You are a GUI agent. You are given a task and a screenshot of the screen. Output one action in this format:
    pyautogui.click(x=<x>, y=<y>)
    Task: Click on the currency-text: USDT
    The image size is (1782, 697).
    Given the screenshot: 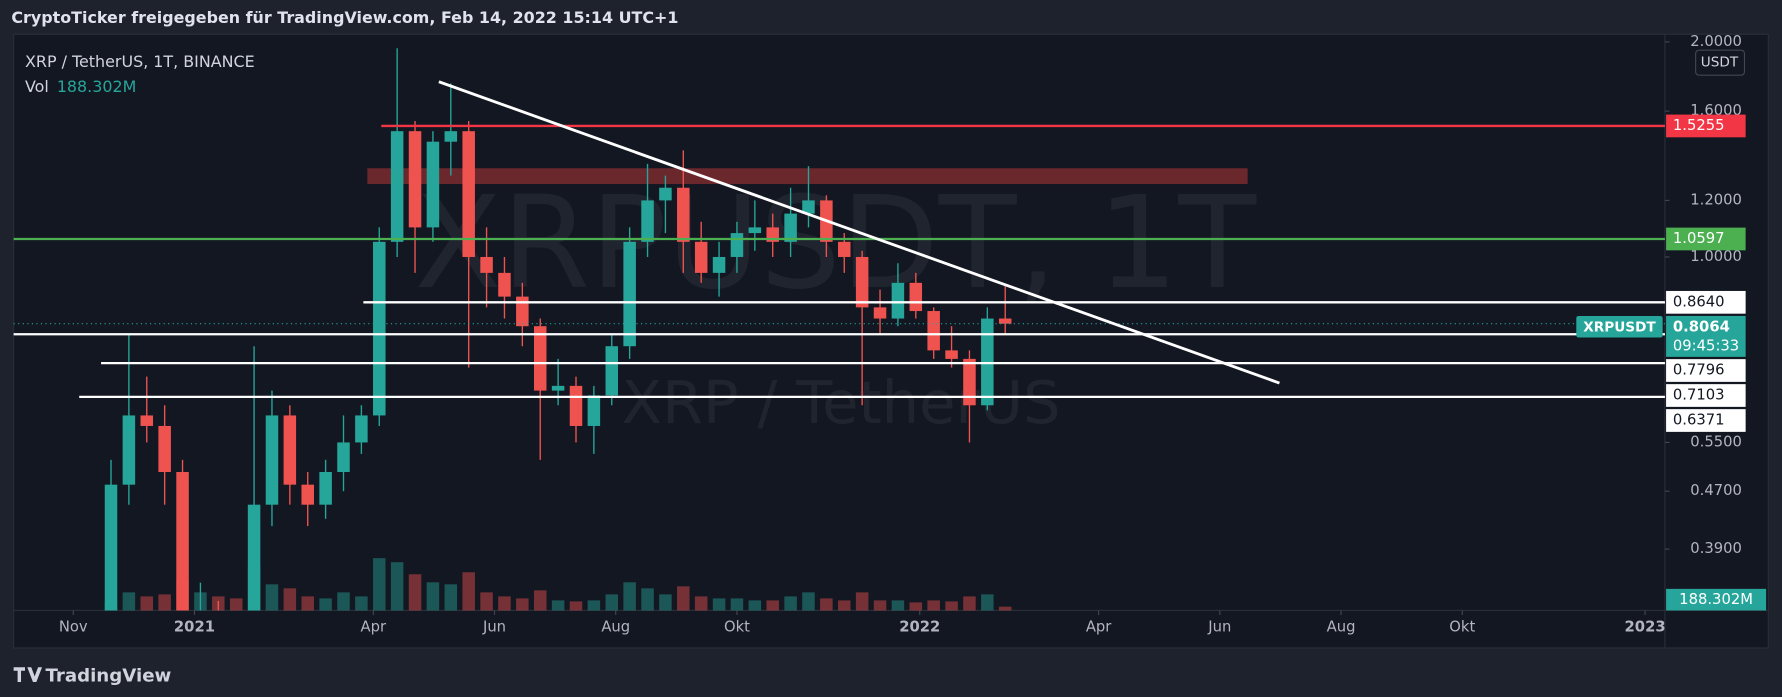 What is the action you would take?
    pyautogui.click(x=1720, y=63)
    